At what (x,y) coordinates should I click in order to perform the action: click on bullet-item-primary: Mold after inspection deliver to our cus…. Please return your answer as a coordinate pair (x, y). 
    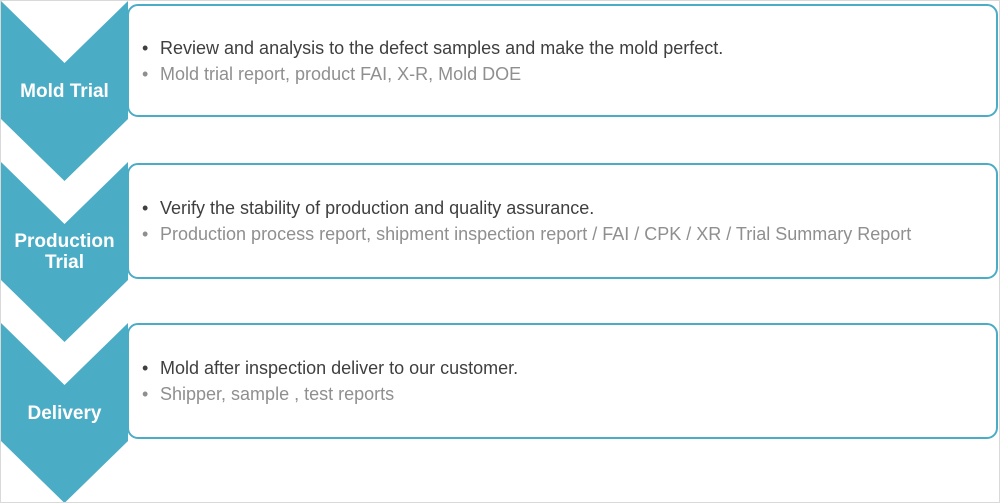
    Looking at the image, I should click on (531, 368).